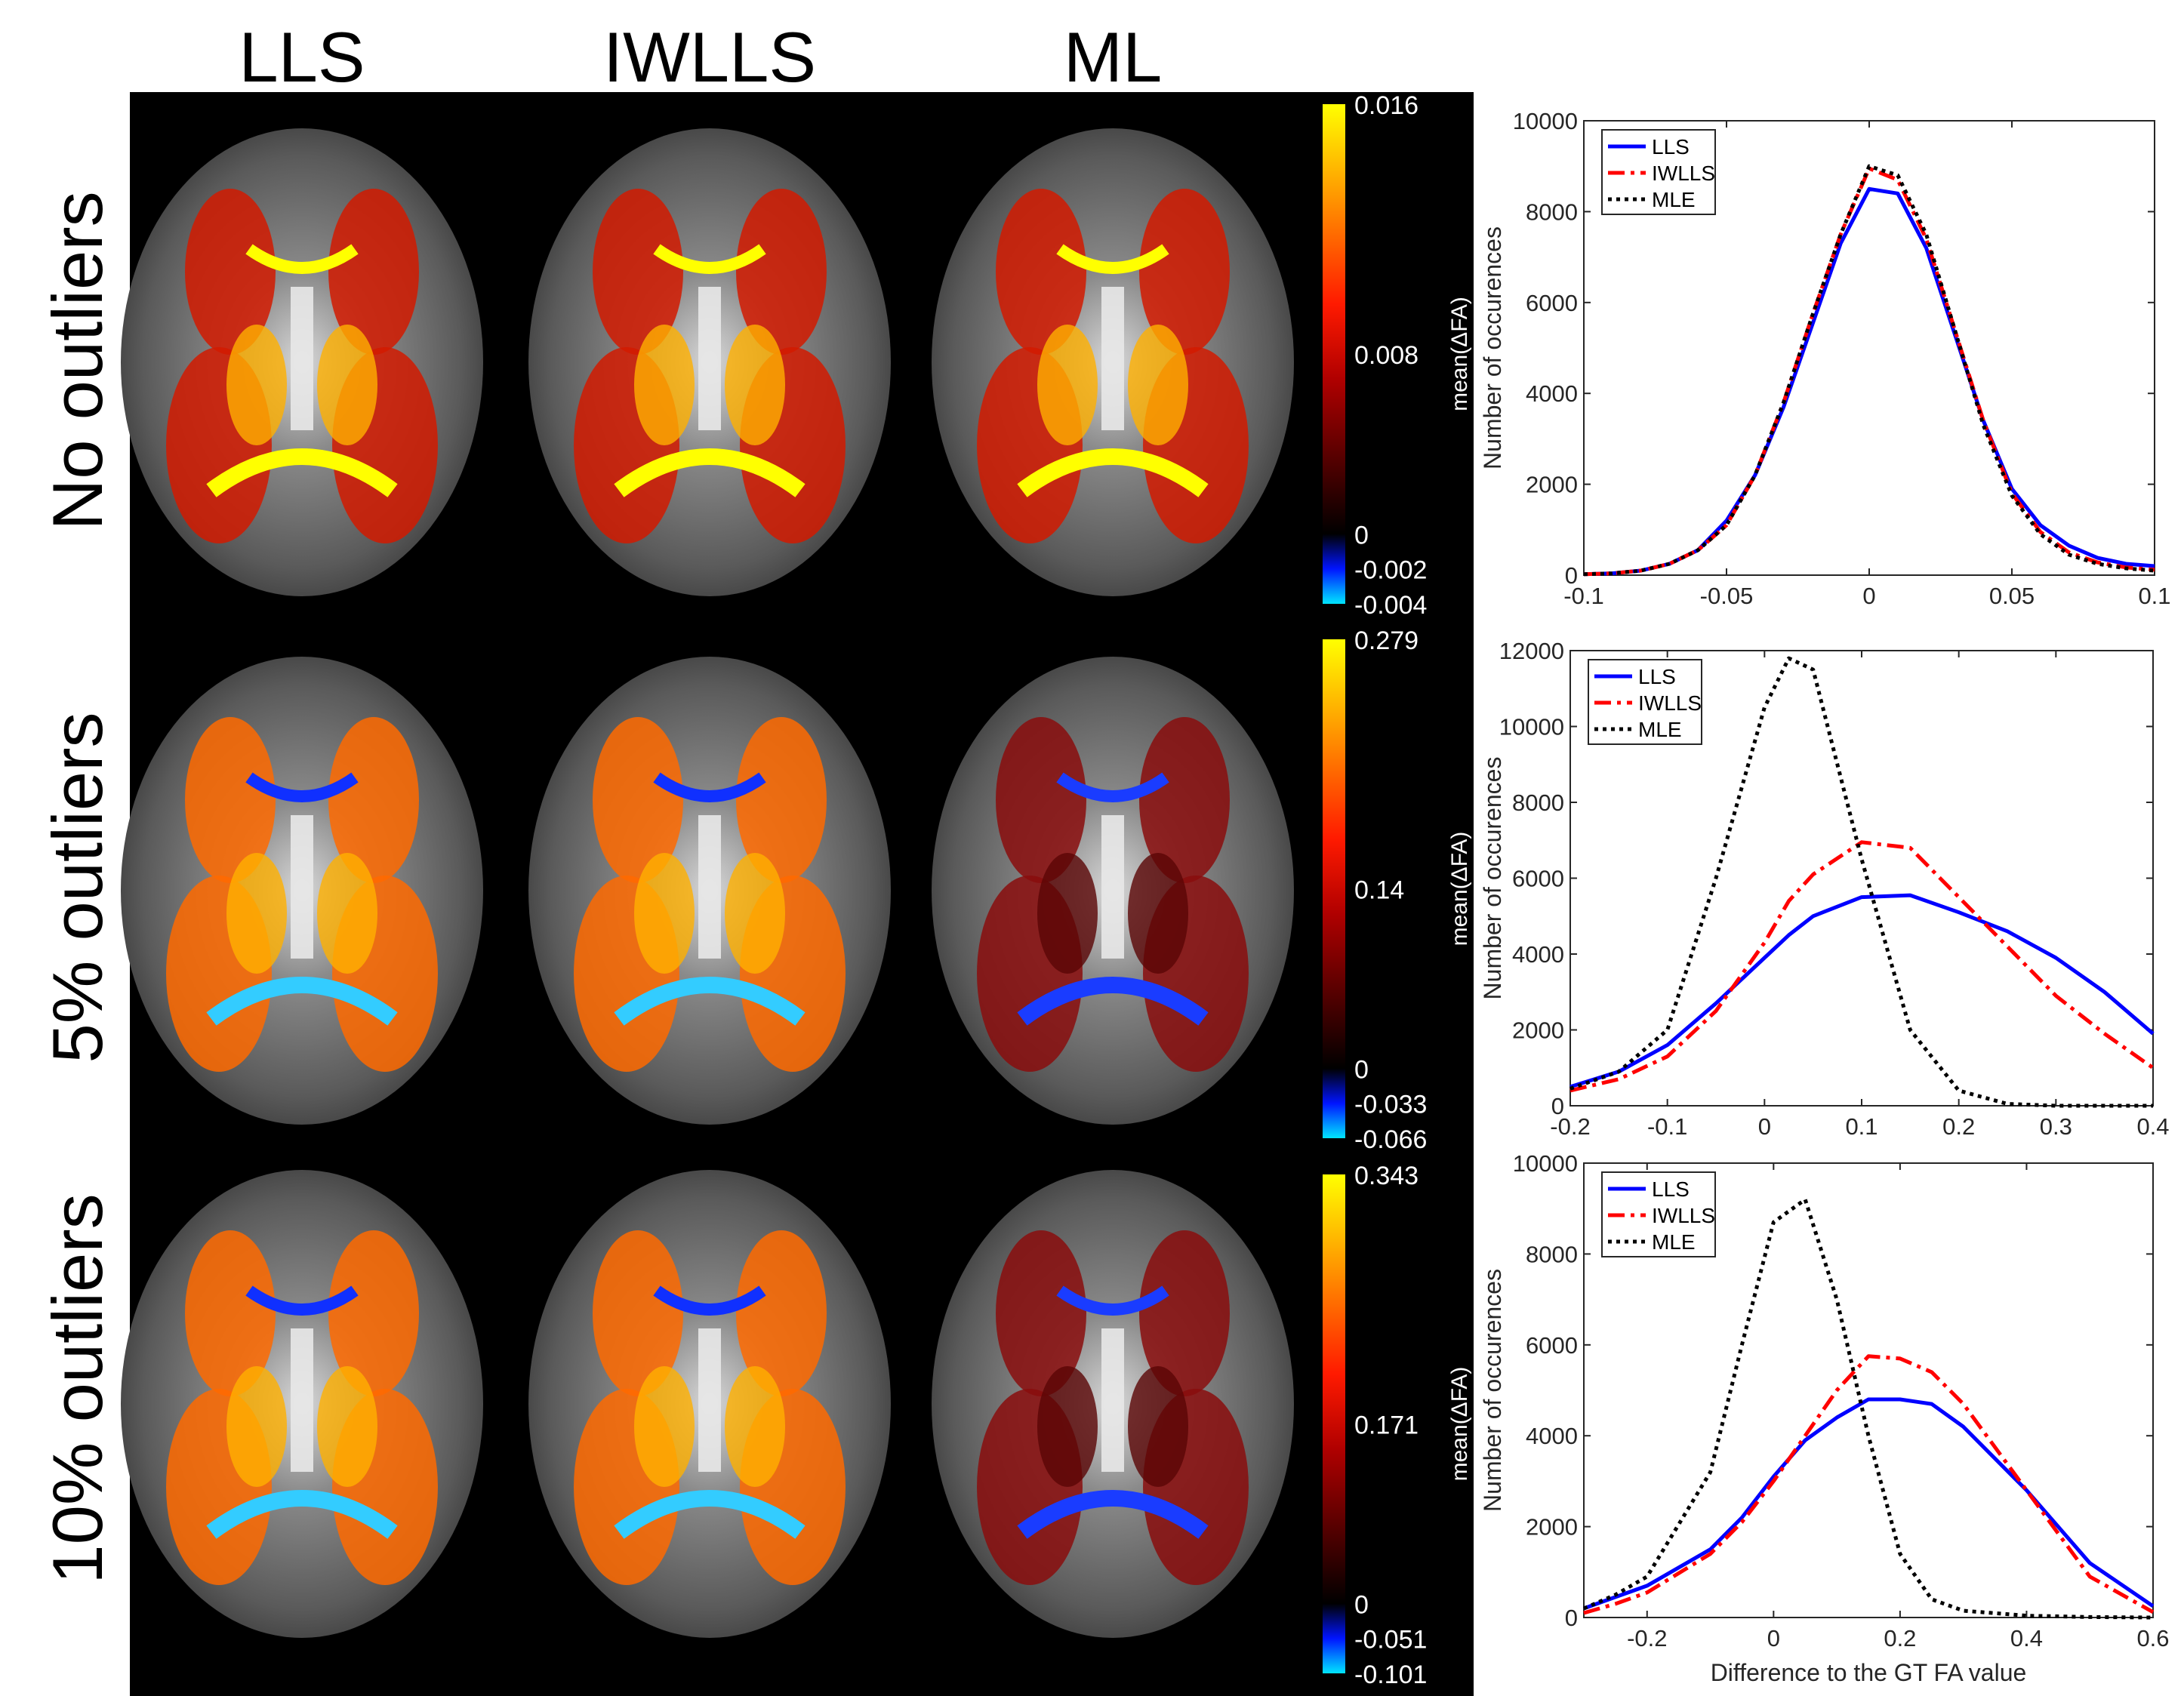  I want to click on colorbar-tick-label: 0.279, so click(1386, 640).